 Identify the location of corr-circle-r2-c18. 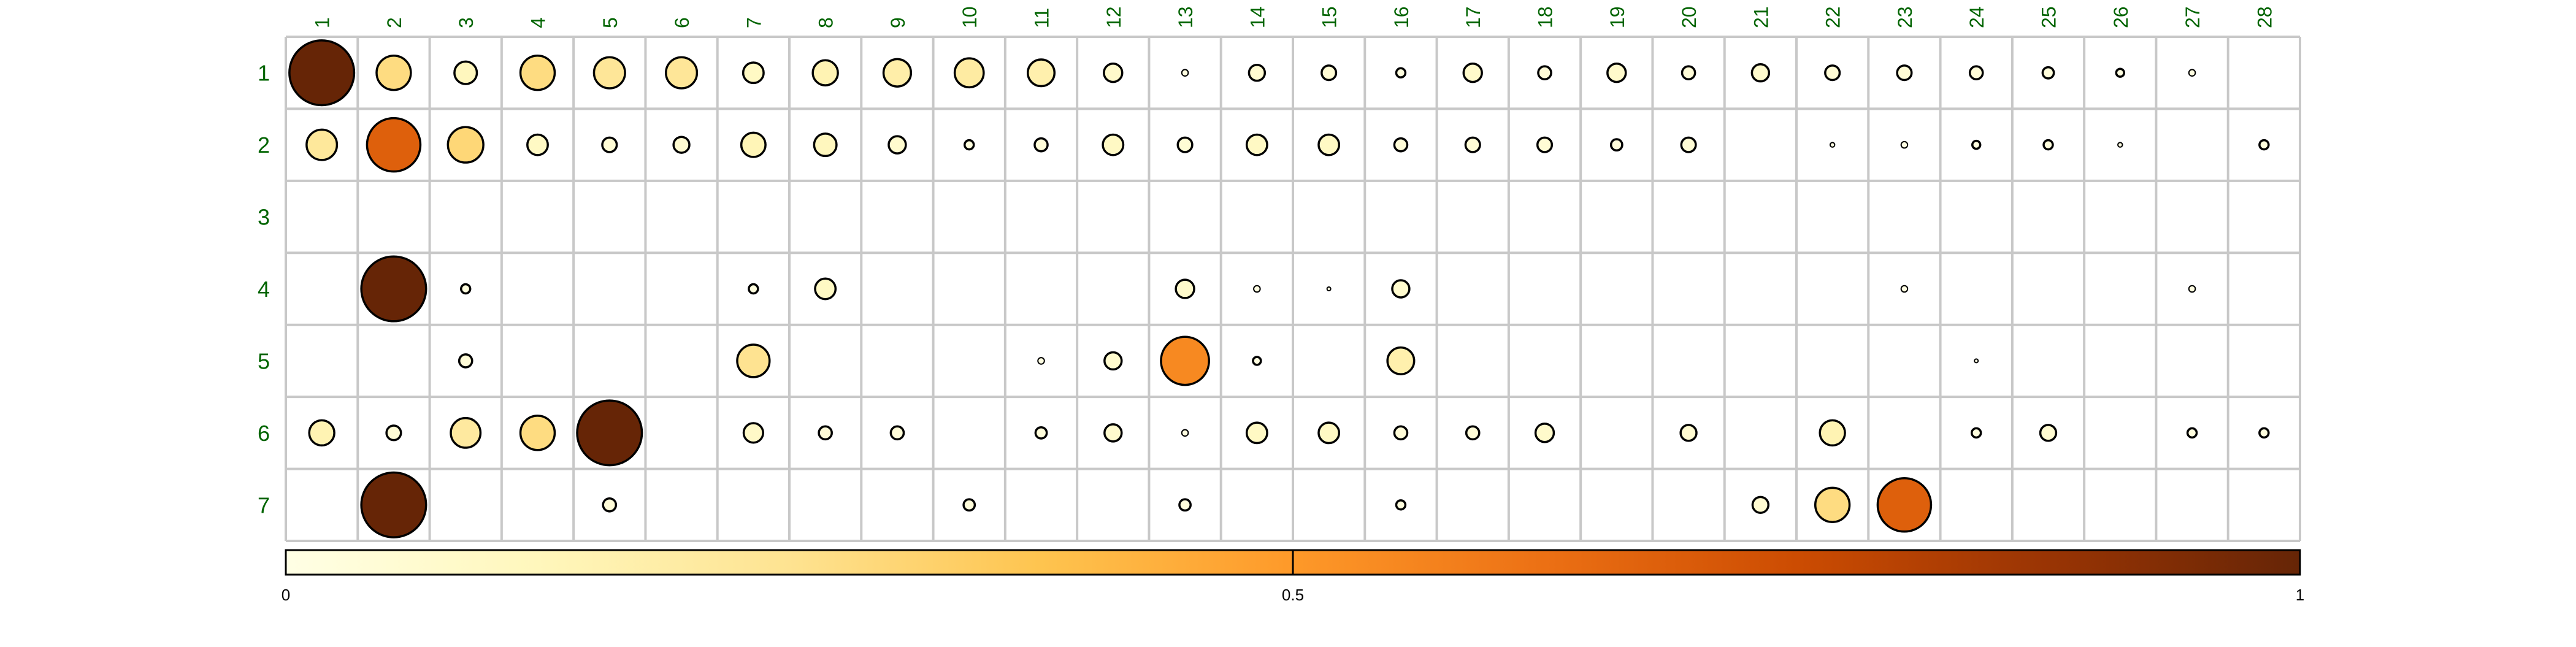
(1545, 144).